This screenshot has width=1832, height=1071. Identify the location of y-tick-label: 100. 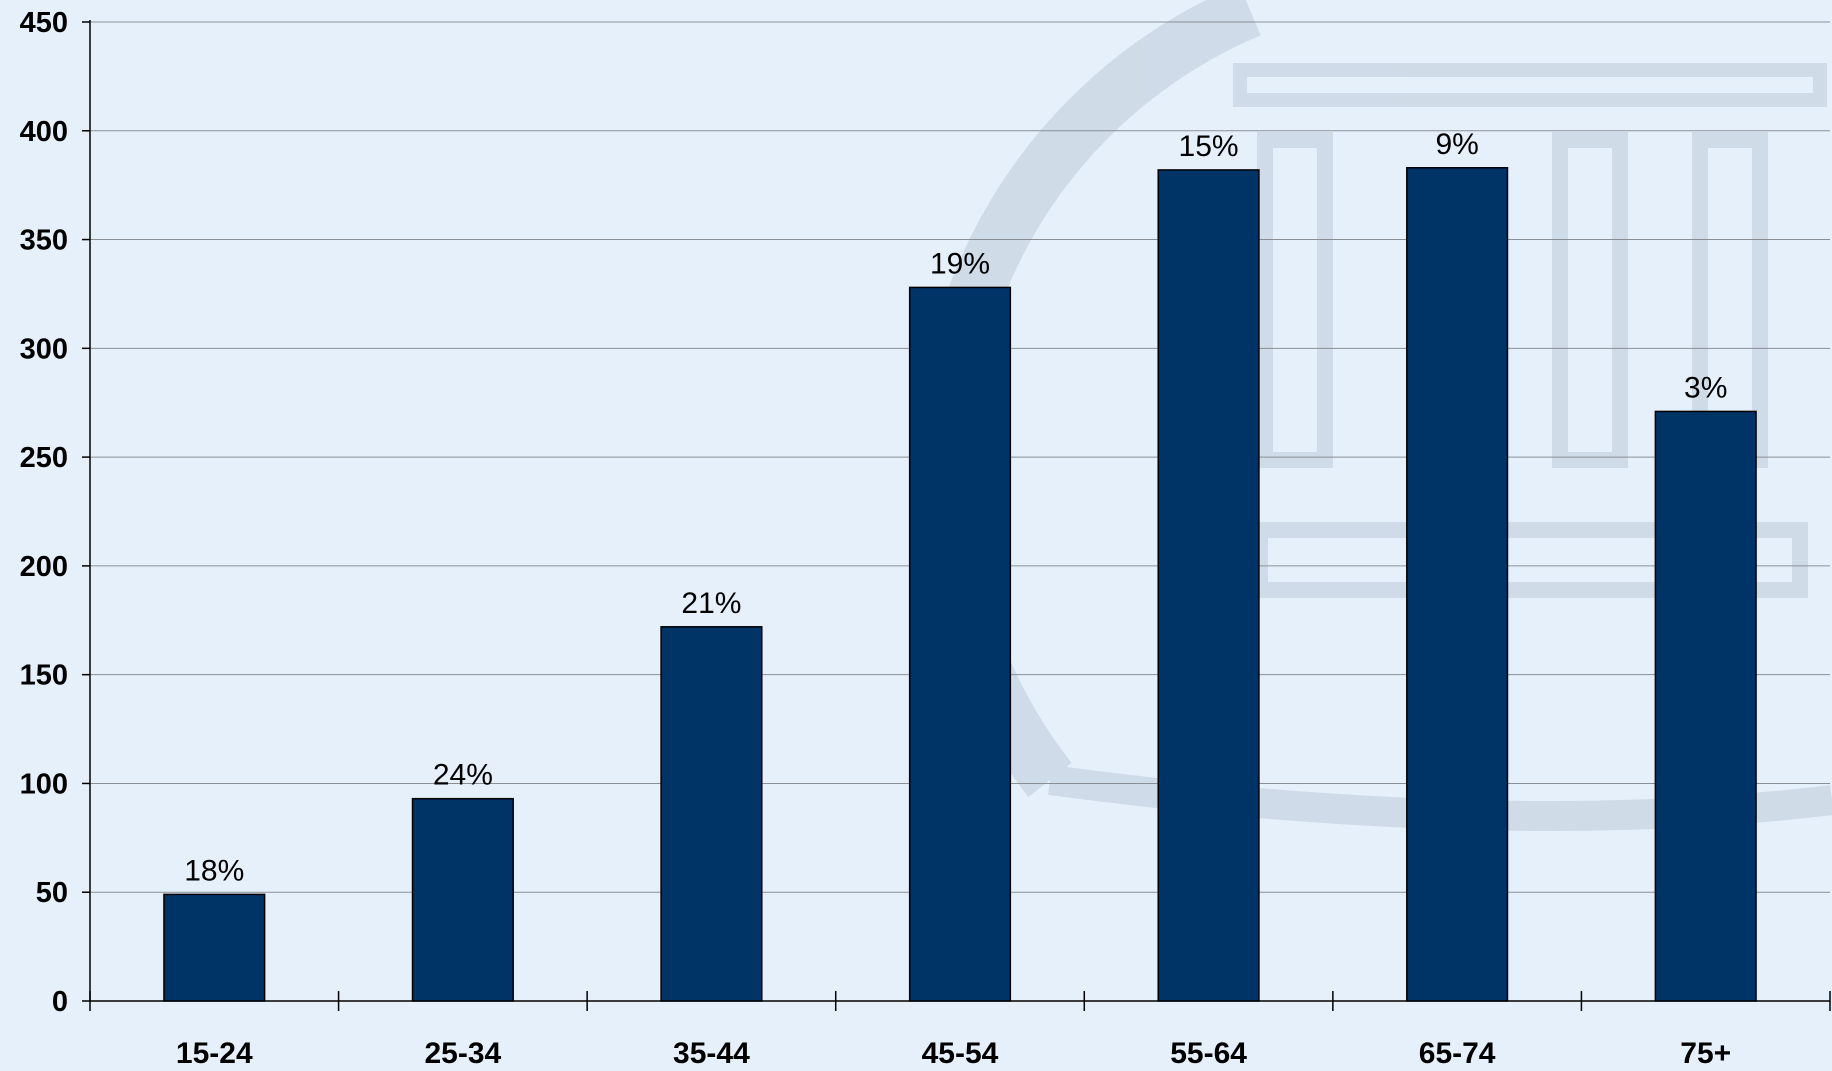
(44, 784).